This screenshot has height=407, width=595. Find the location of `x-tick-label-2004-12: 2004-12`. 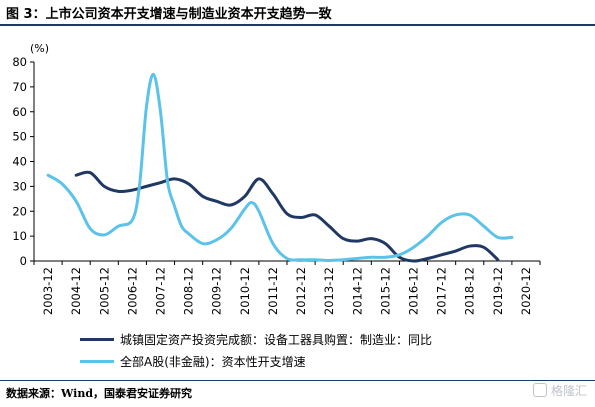

x-tick-label-2004-12: 2004-12 is located at coordinates (76, 291).